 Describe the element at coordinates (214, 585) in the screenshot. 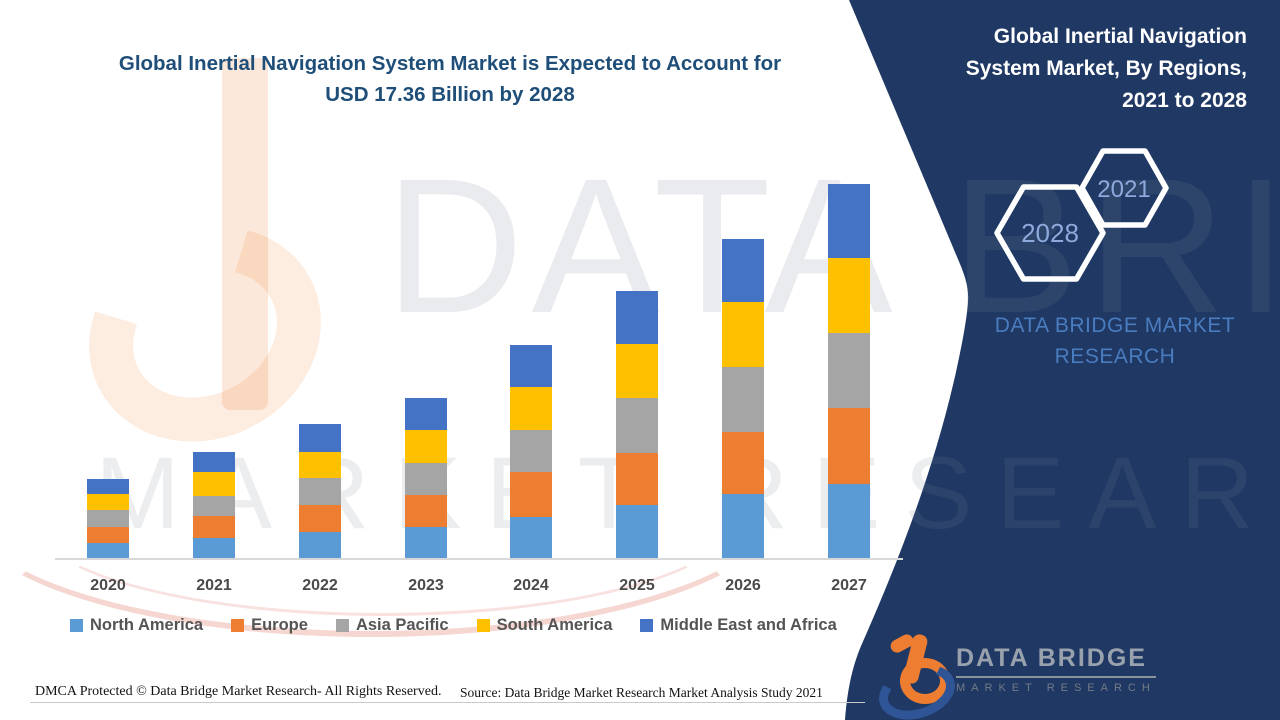

I see `x-axis-label-2021: 2021` at that location.